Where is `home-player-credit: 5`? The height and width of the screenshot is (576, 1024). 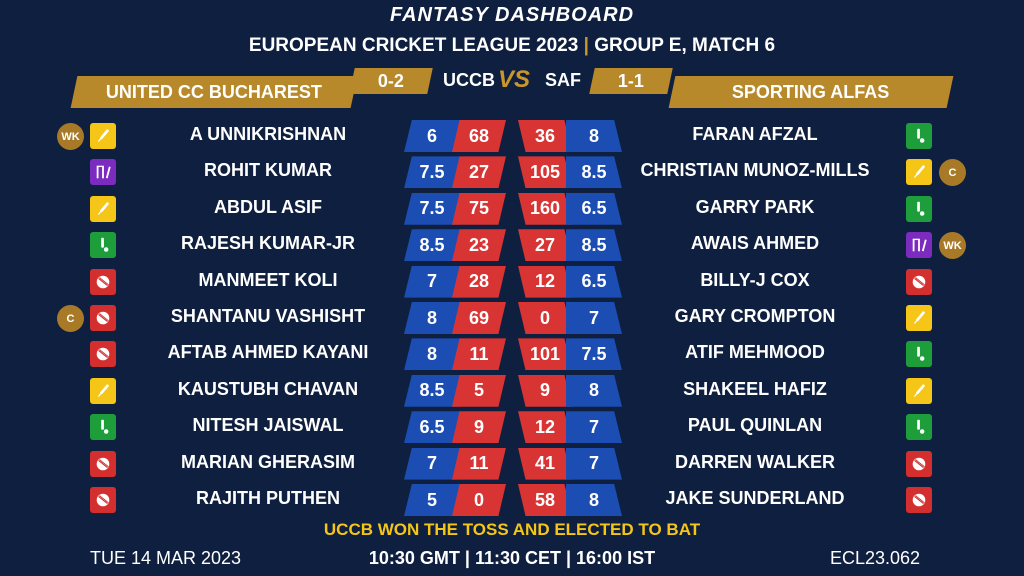 home-player-credit: 5 is located at coordinates (432, 500).